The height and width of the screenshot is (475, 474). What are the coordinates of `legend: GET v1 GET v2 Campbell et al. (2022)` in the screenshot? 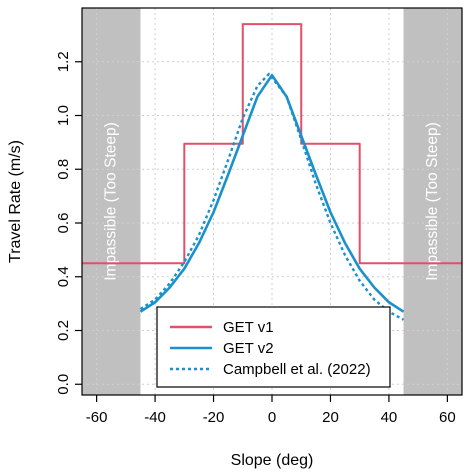 It's located at (273, 347).